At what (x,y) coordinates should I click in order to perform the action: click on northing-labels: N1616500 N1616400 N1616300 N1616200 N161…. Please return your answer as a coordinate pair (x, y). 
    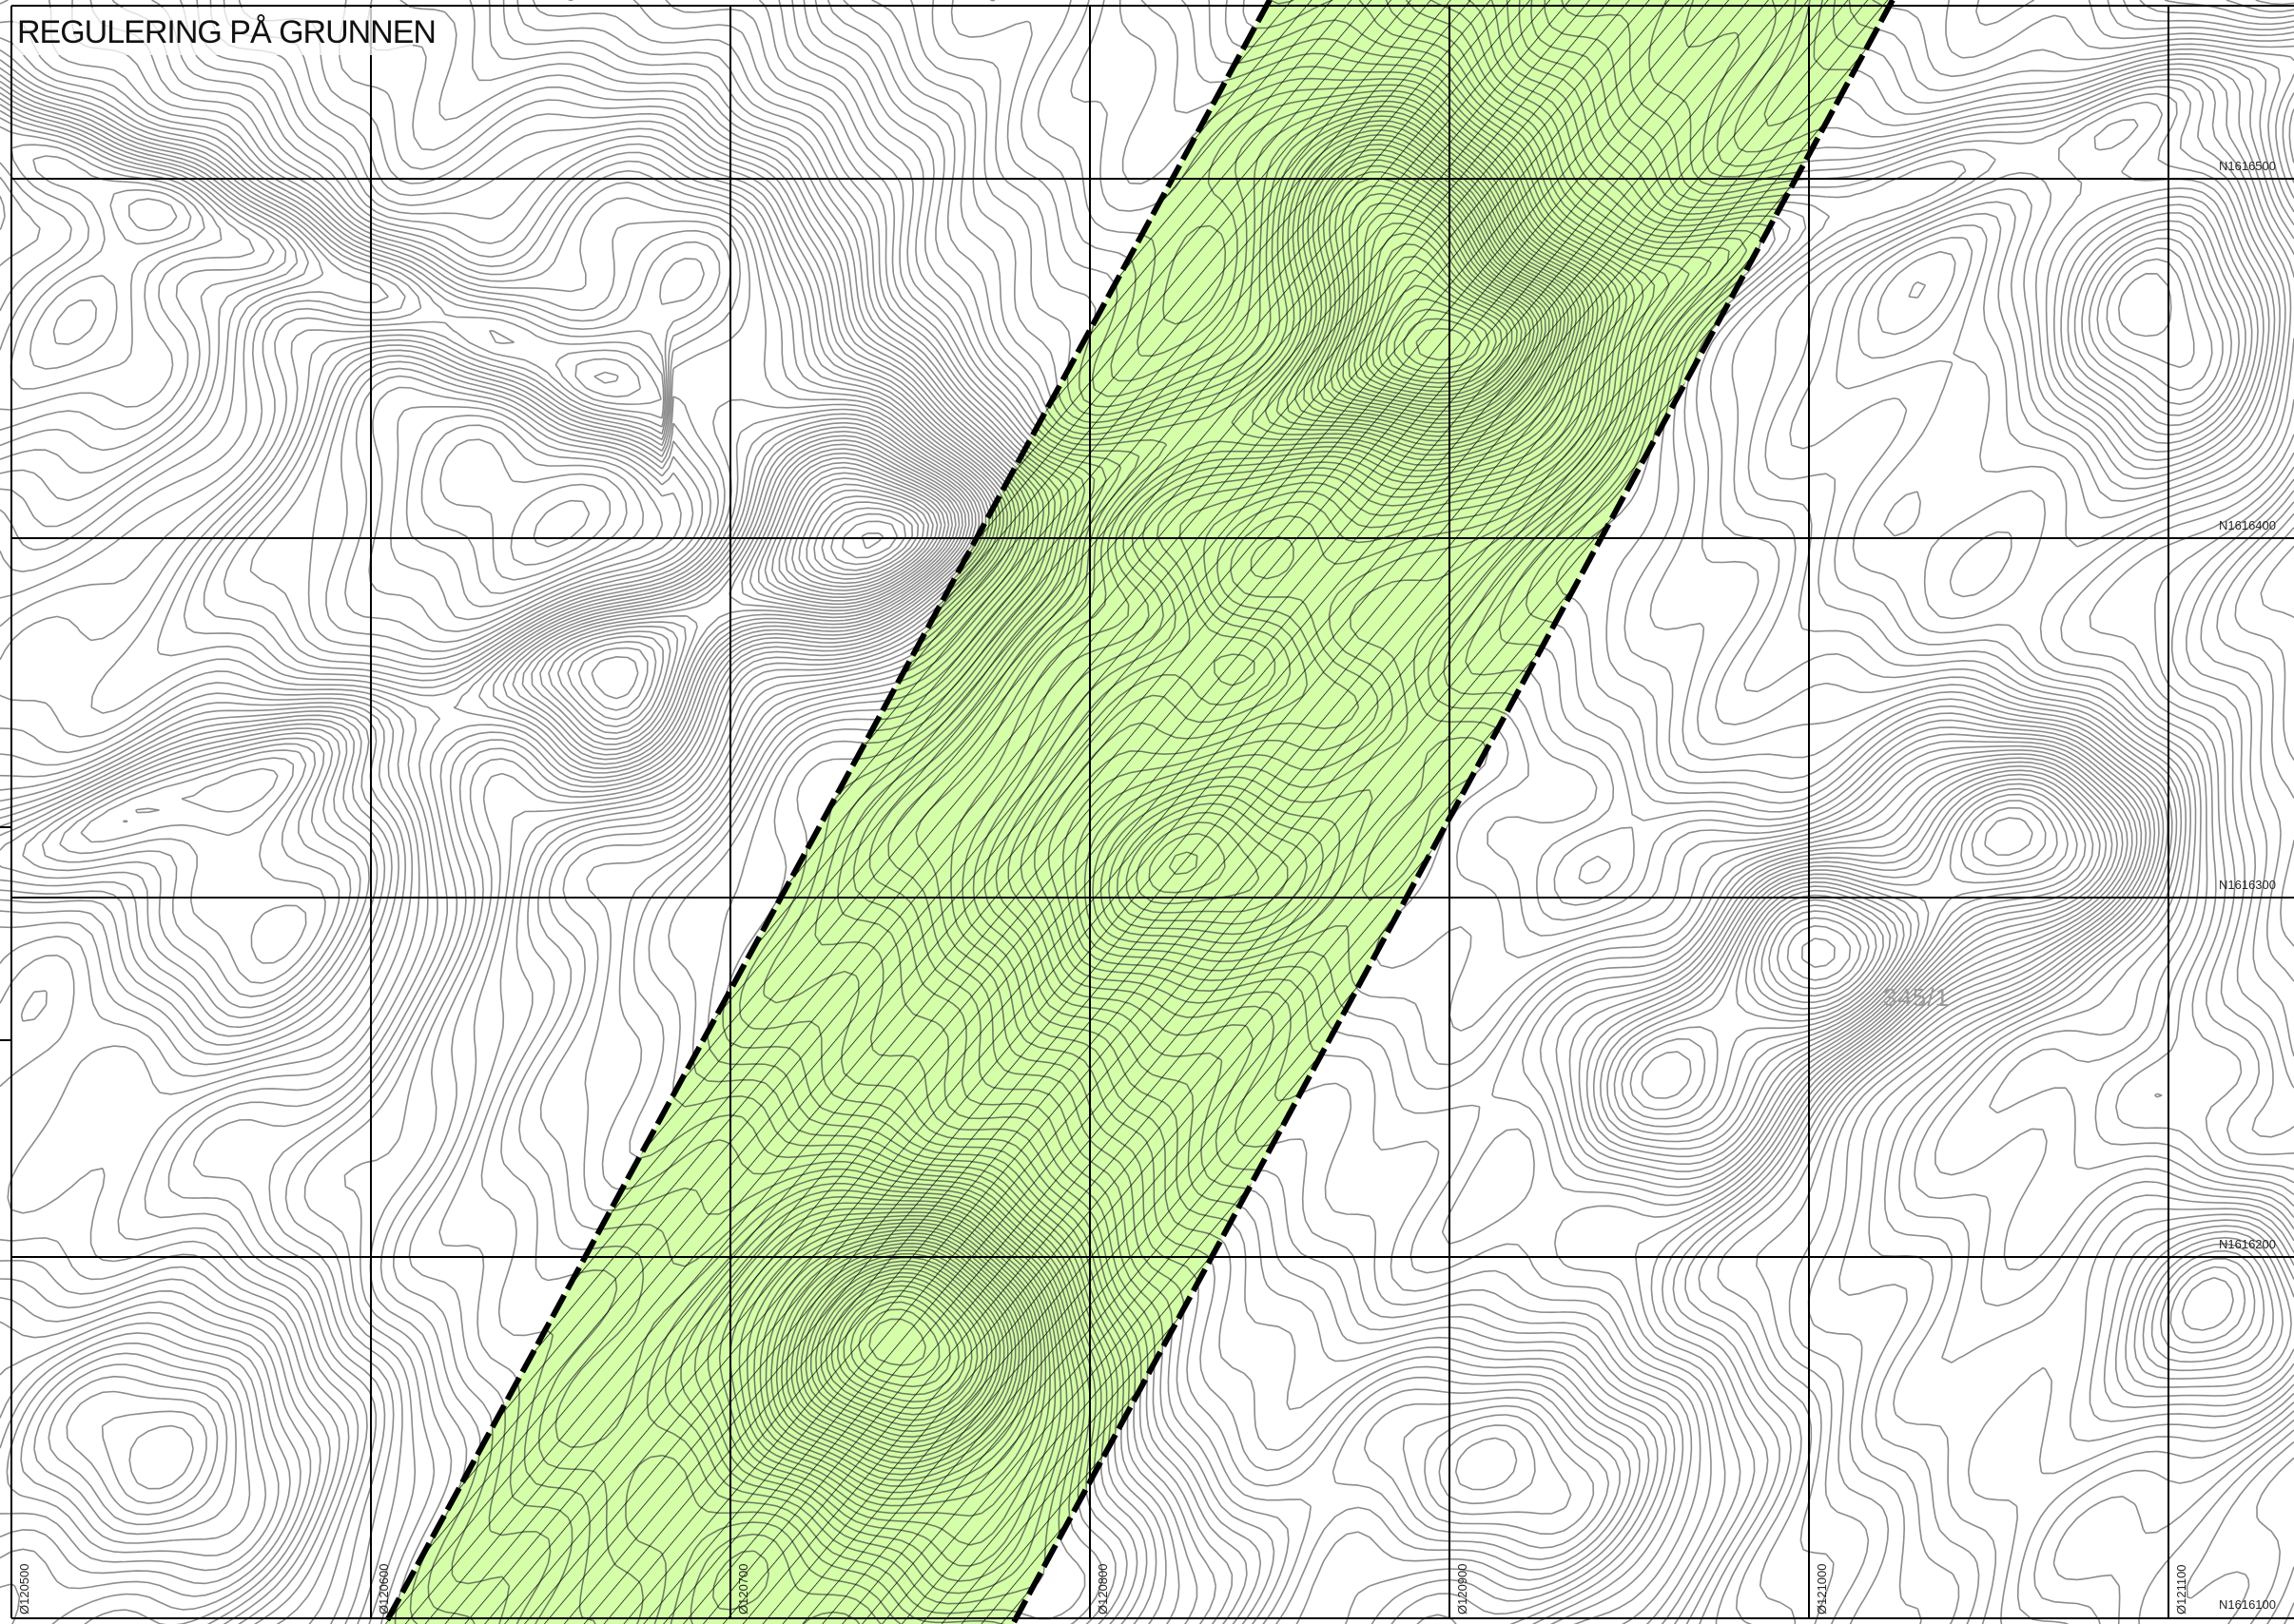
    Looking at the image, I should click on (2247, 885).